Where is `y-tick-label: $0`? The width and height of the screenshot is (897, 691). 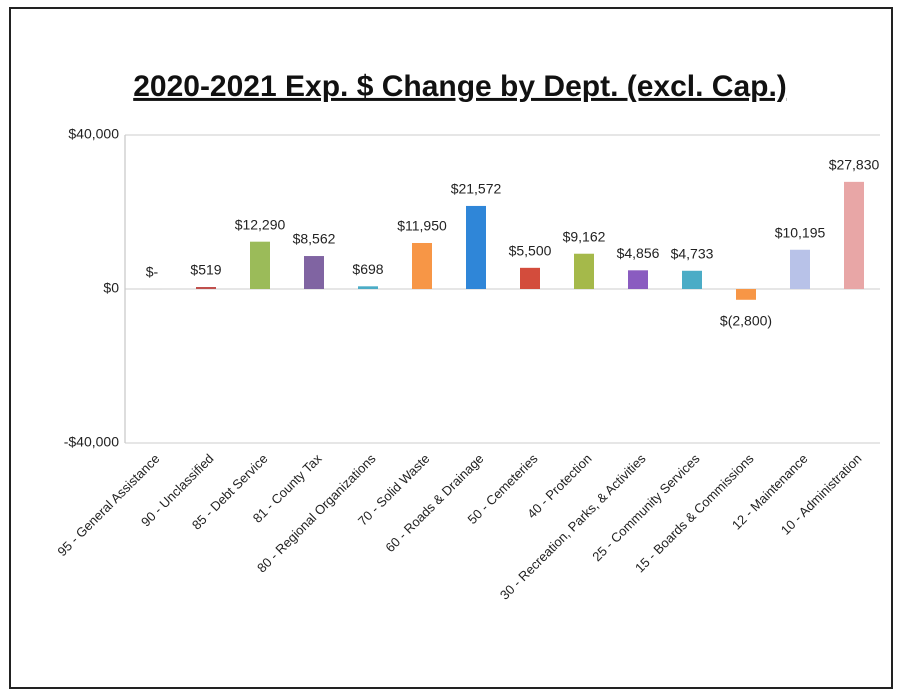 y-tick-label: $0 is located at coordinates (111, 288).